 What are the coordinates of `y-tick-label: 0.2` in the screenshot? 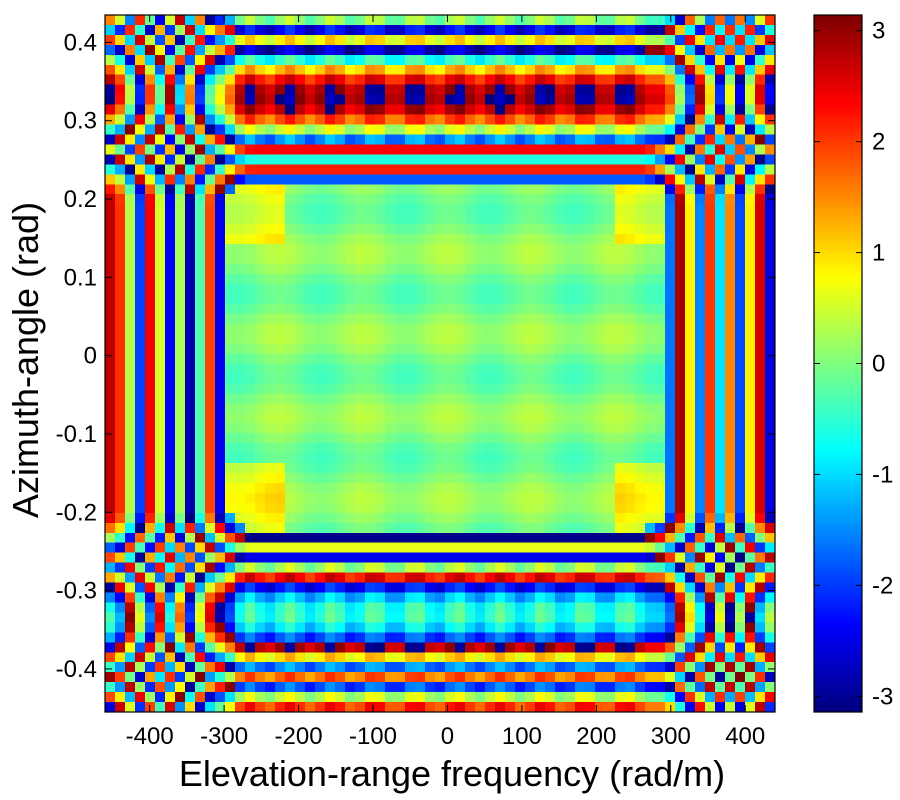 It's located at (80, 199).